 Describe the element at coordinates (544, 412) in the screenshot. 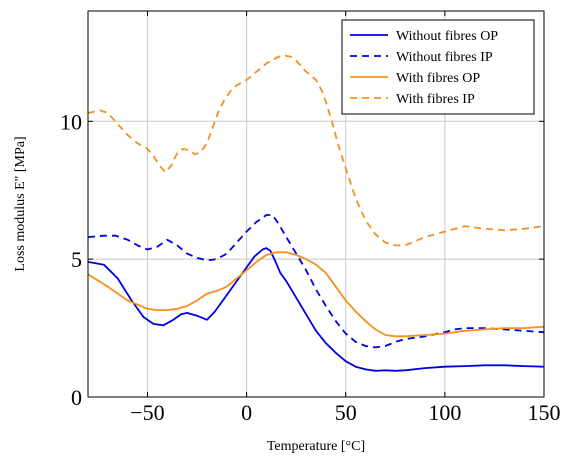

I see `x-tick-label: 150` at that location.